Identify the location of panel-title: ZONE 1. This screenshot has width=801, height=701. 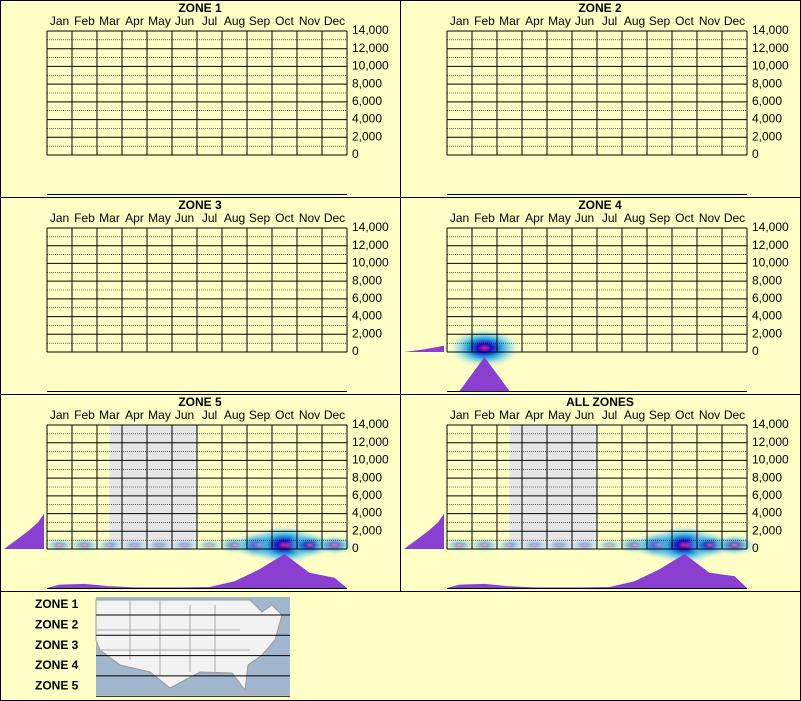
(200, 8).